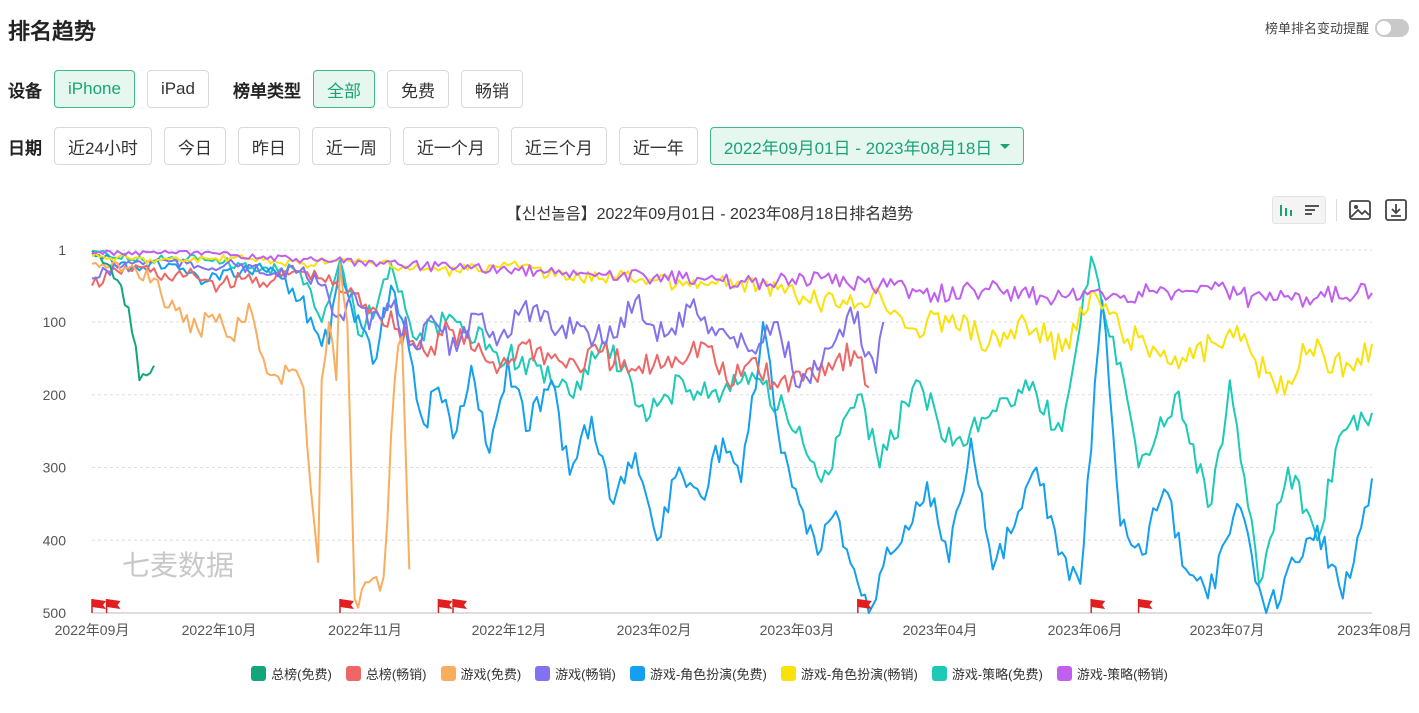 This screenshot has height=713, width=1419. I want to click on list-type-grossing-button: 畅销, so click(491, 89).